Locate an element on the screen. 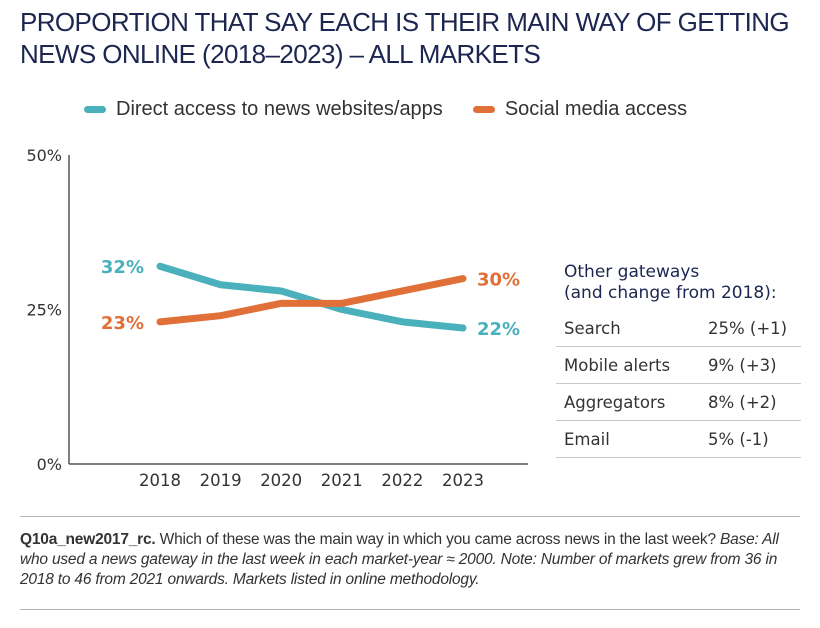  data-labels: 32% 22% 23% 30% is located at coordinates (310, 298).